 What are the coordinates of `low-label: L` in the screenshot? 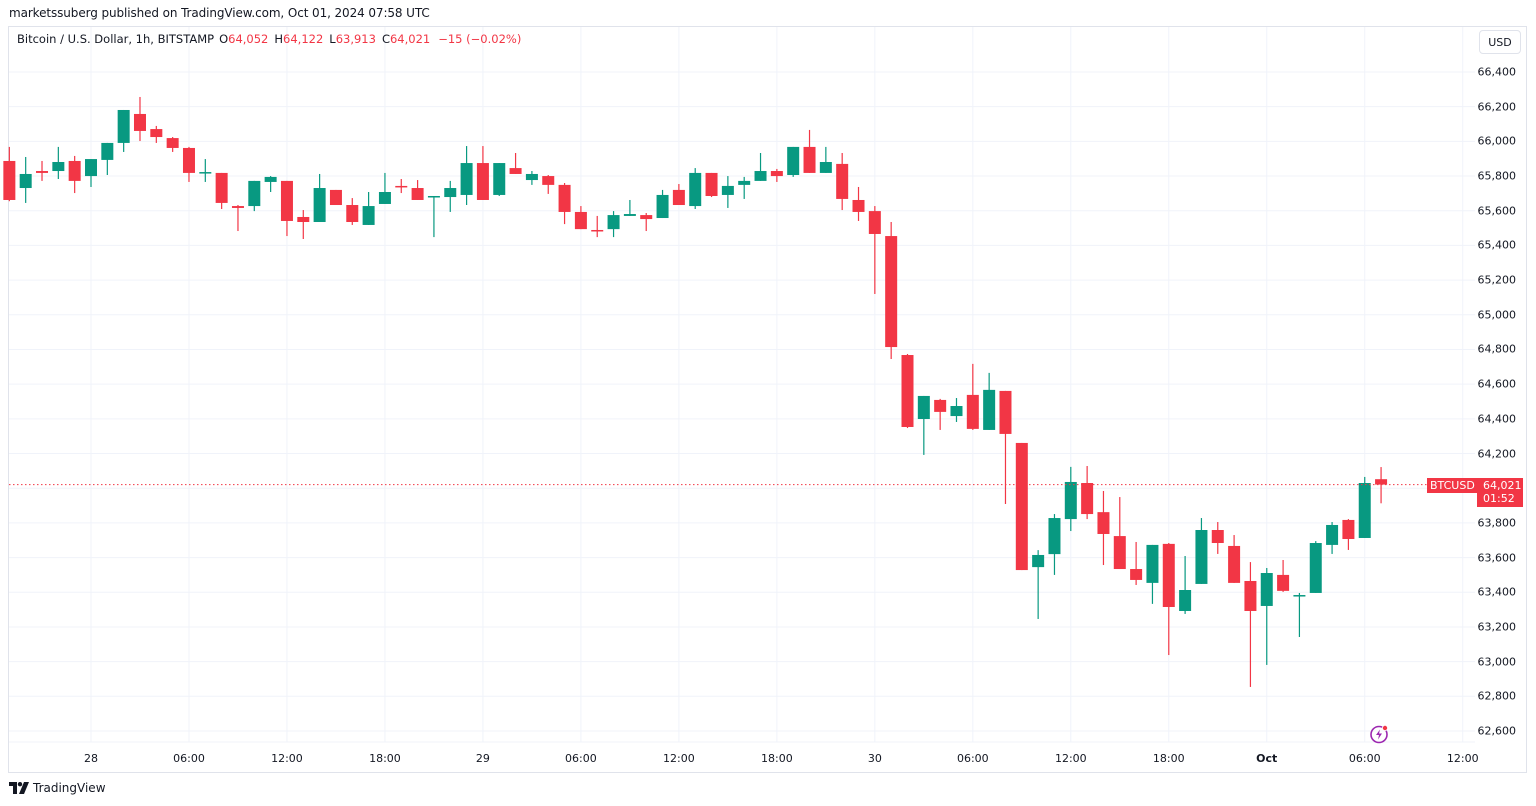 It's located at (332, 39).